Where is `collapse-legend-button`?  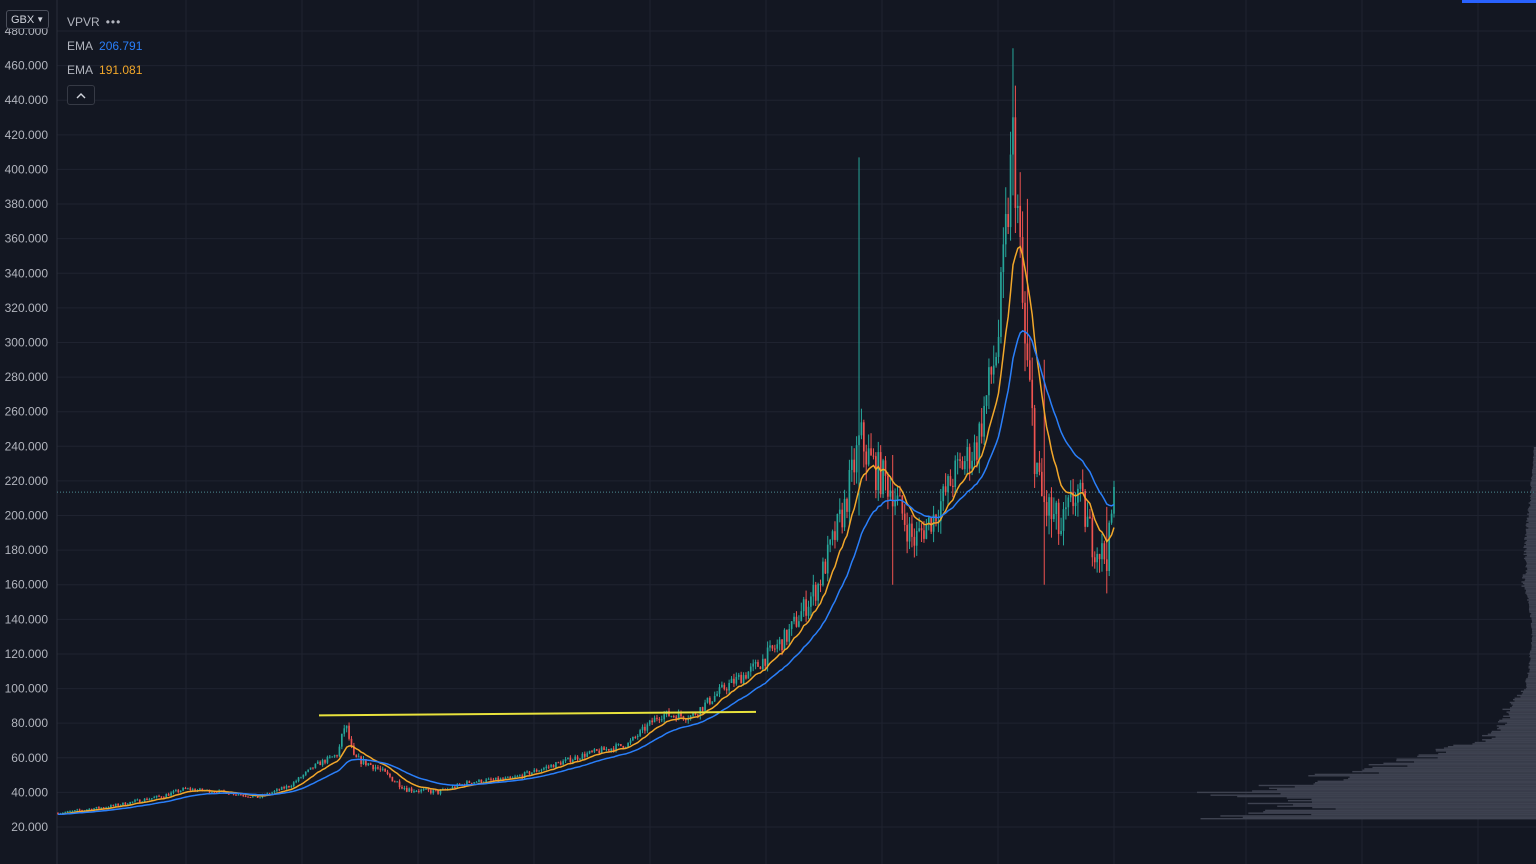 collapse-legend-button is located at coordinates (81, 95).